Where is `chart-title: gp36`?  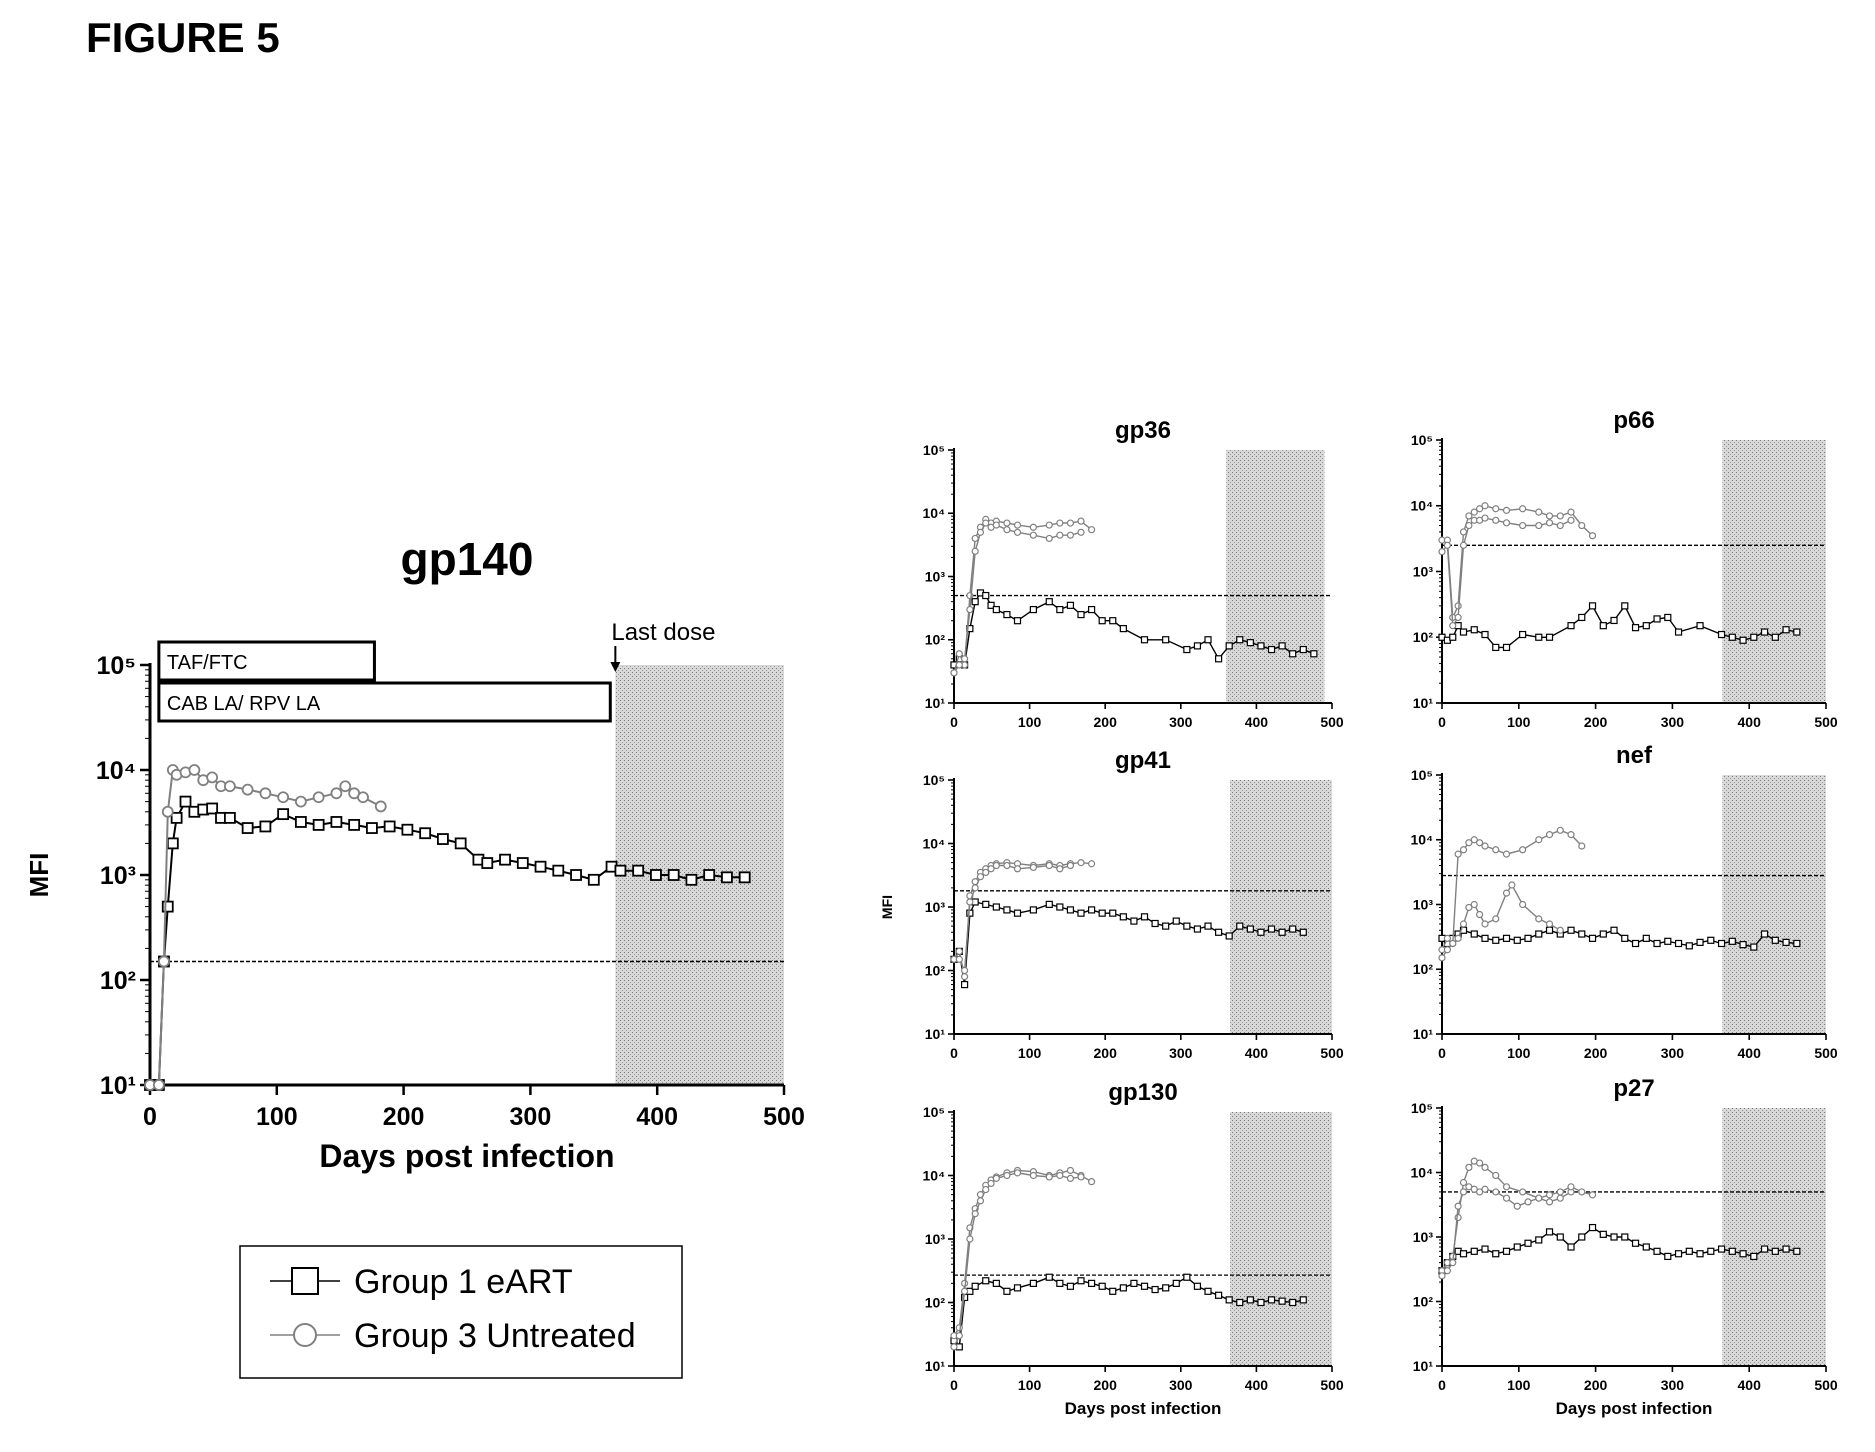
chart-title: gp36 is located at coordinates (1143, 430).